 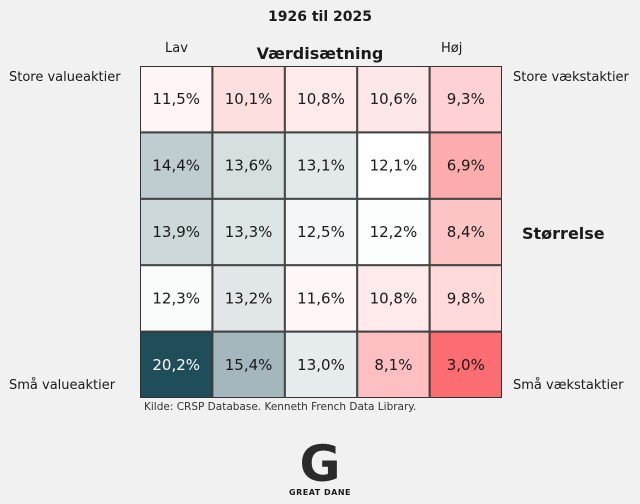 I want to click on heatmap-value-r1-c0: 14,4%, so click(x=176, y=166).